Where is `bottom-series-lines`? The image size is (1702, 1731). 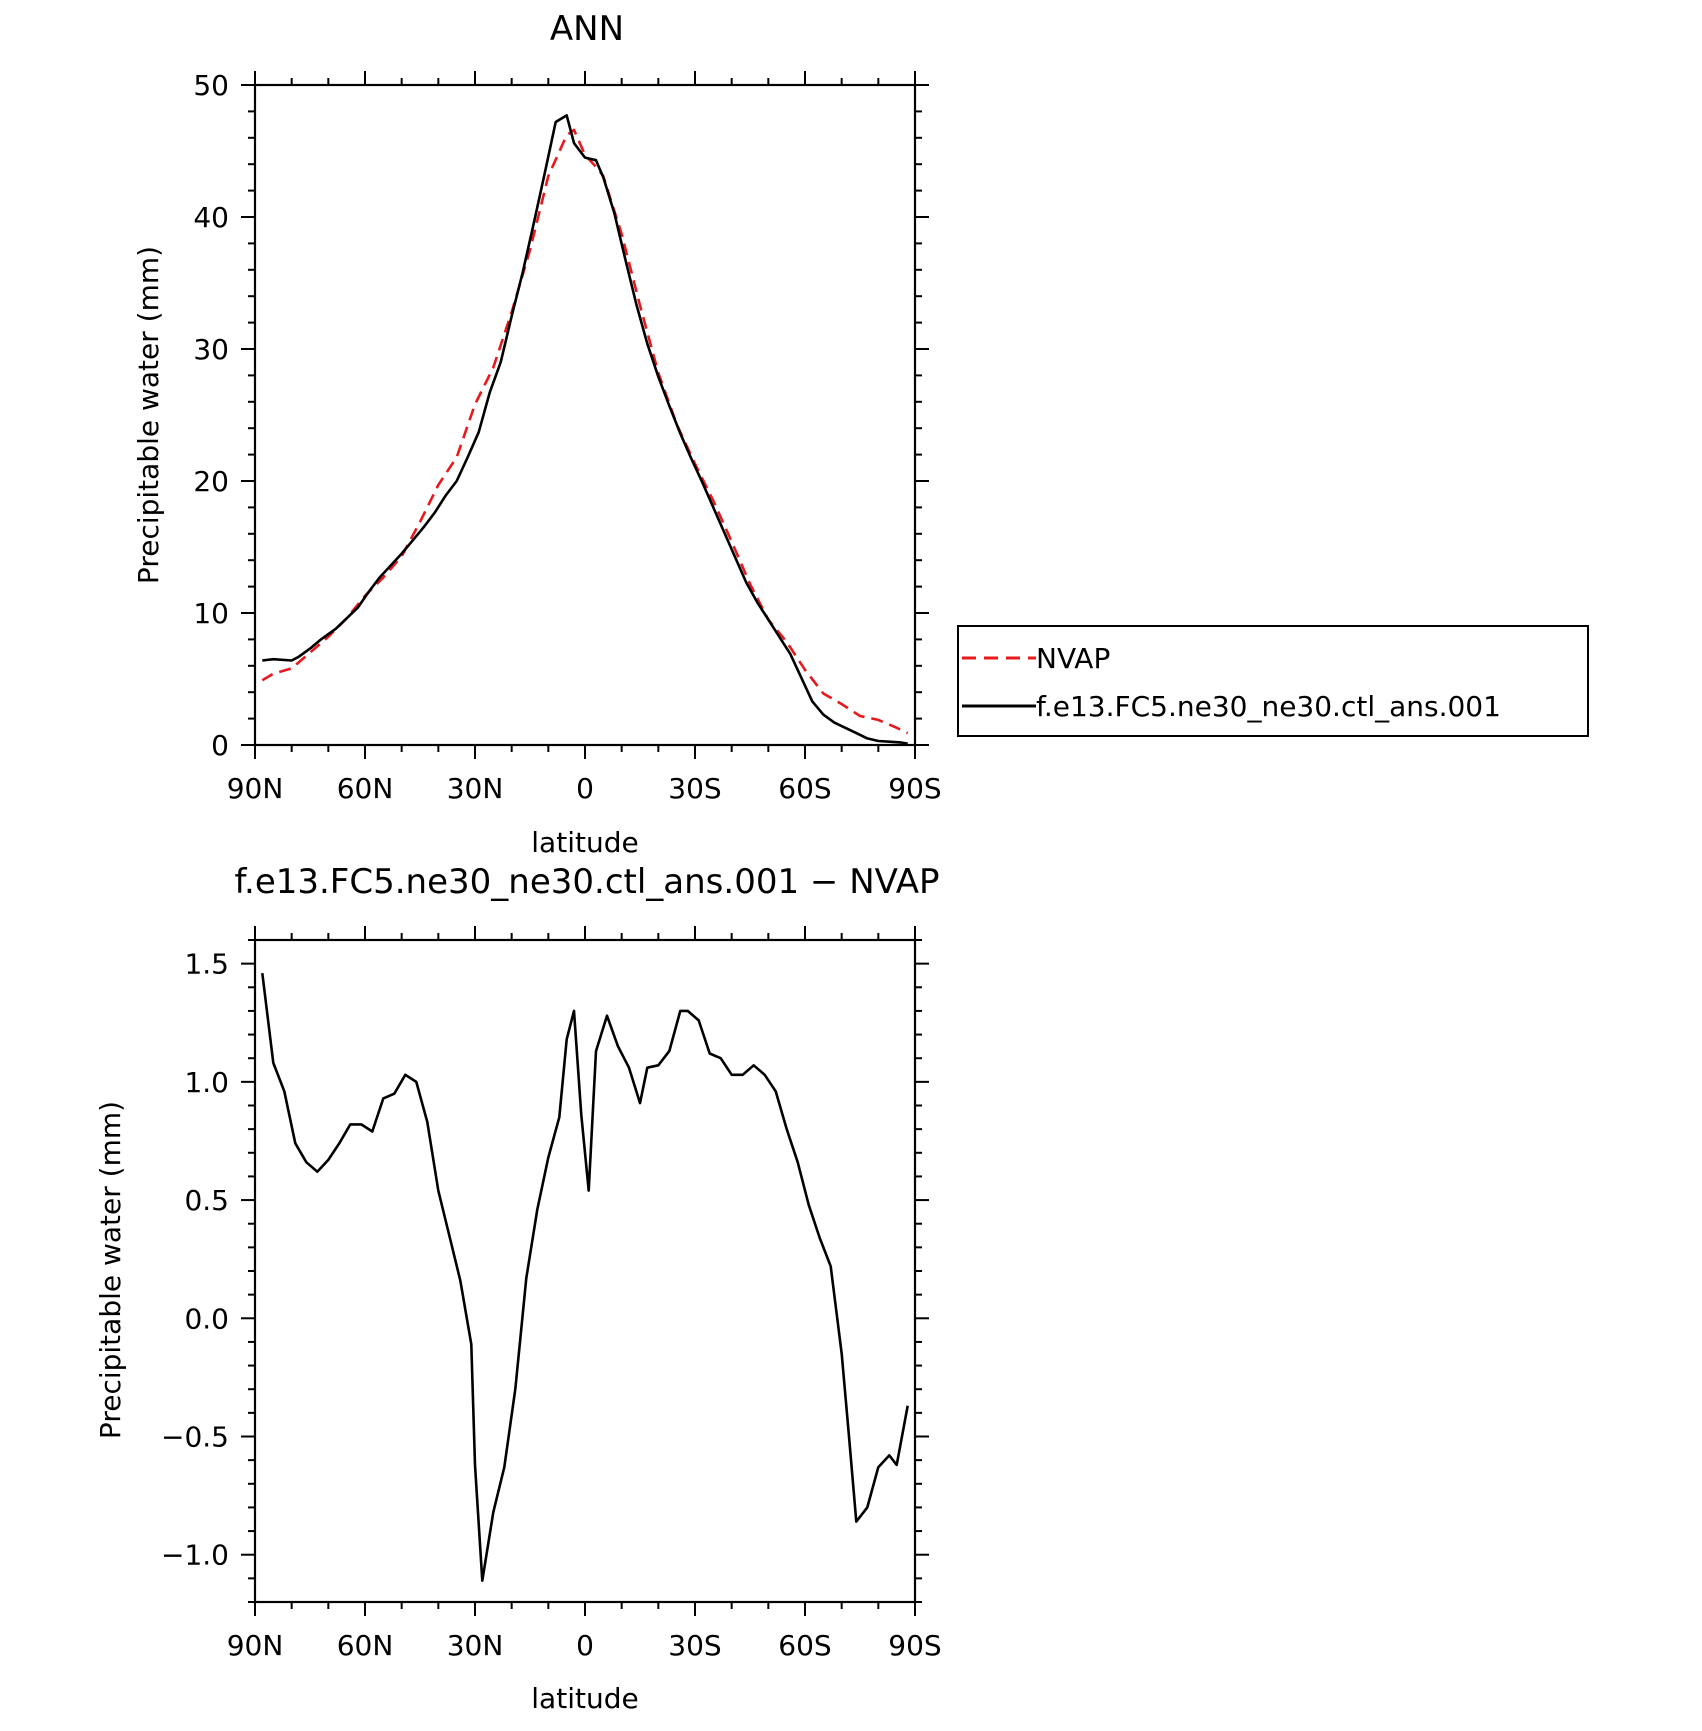
bottom-series-lines is located at coordinates (585, 1277).